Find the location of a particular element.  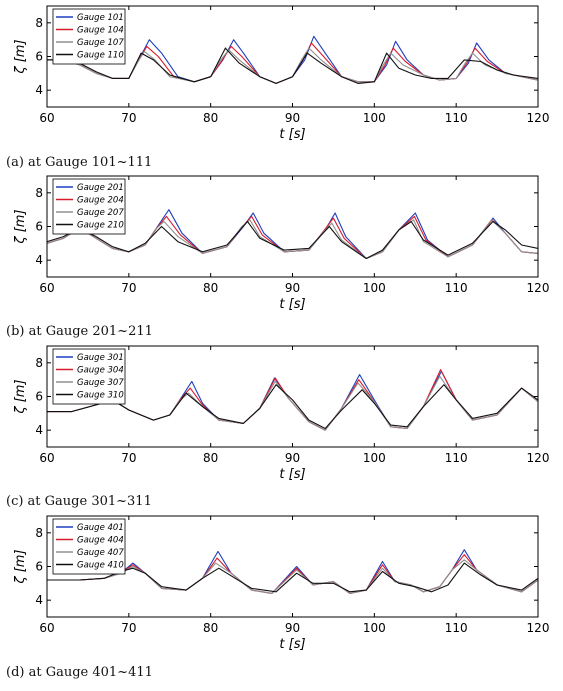

legend-label: Gauge 104 is located at coordinates (100, 31).